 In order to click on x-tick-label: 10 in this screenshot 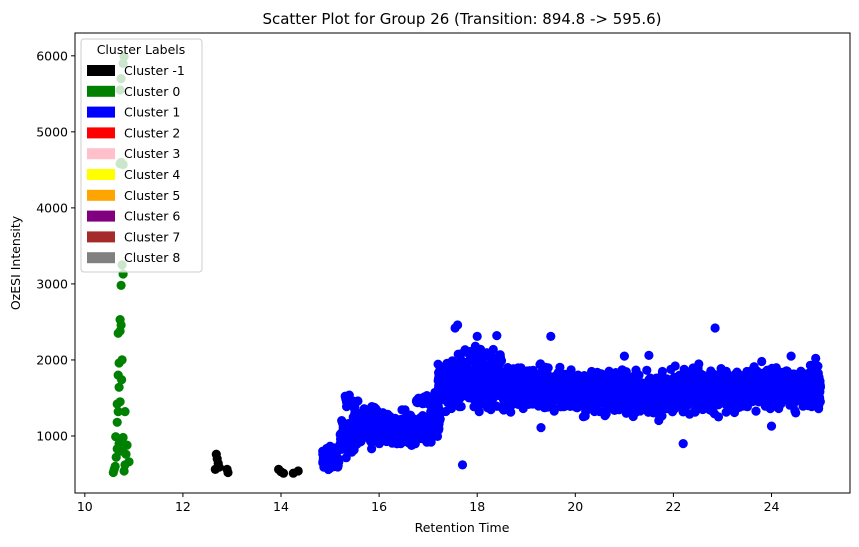, I will do `click(85, 506)`.